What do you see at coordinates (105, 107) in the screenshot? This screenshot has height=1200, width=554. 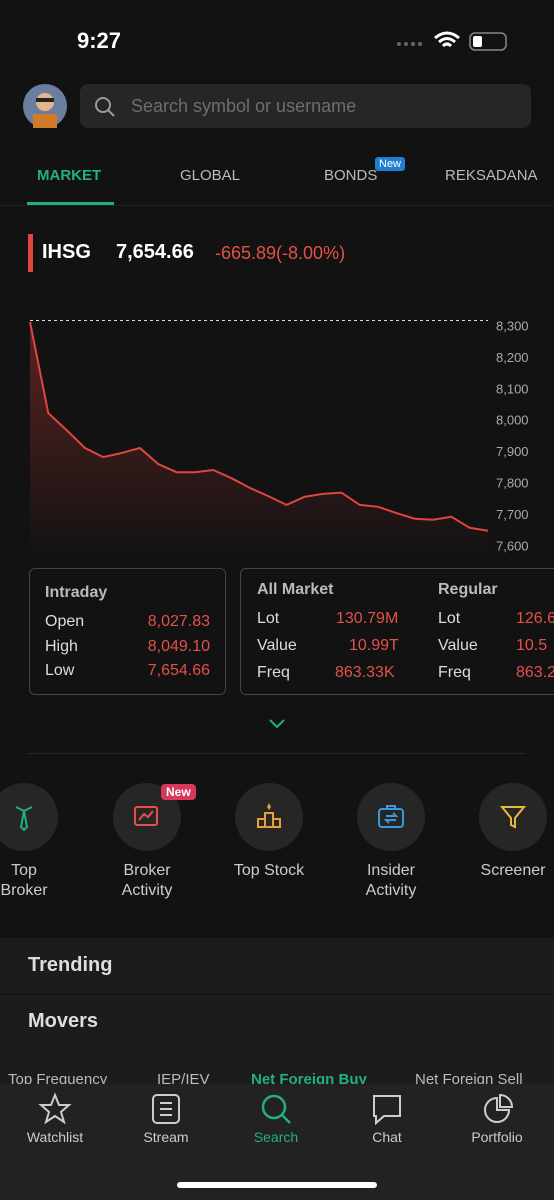 I see `search-icon` at bounding box center [105, 107].